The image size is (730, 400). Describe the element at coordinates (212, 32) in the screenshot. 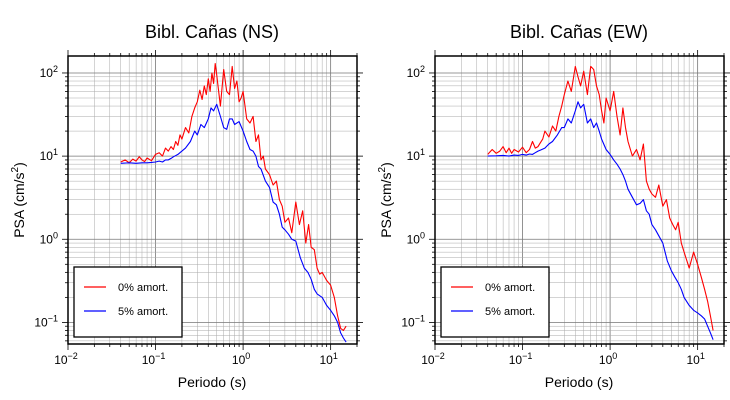

I see `chart-title: Bibl. Cañas (NS)` at that location.